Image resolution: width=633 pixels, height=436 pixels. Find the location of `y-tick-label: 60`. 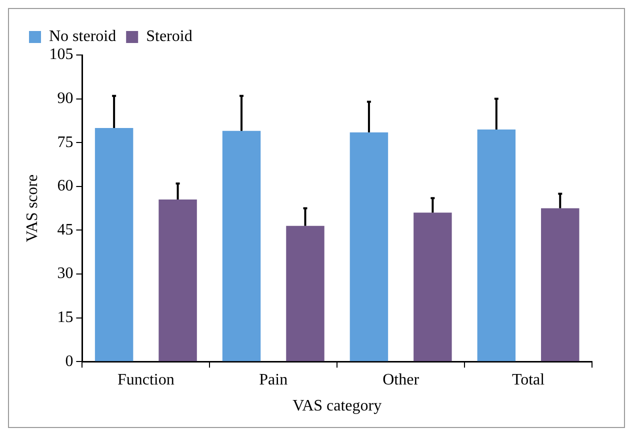

y-tick-label: 60 is located at coordinates (65, 186).